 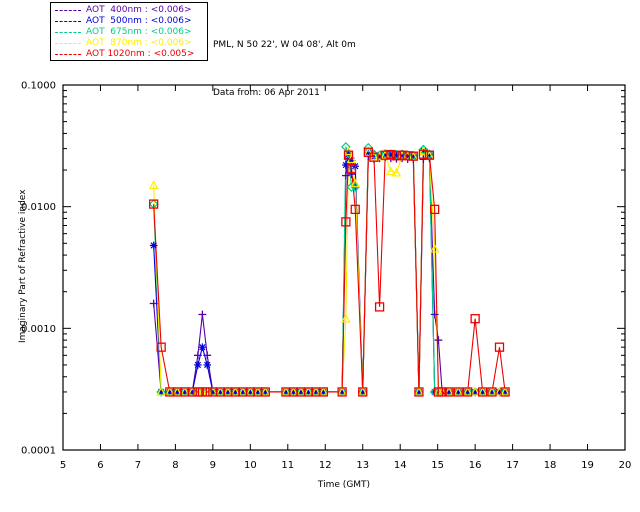 I want to click on x-tick-label: 18, so click(x=550, y=465).